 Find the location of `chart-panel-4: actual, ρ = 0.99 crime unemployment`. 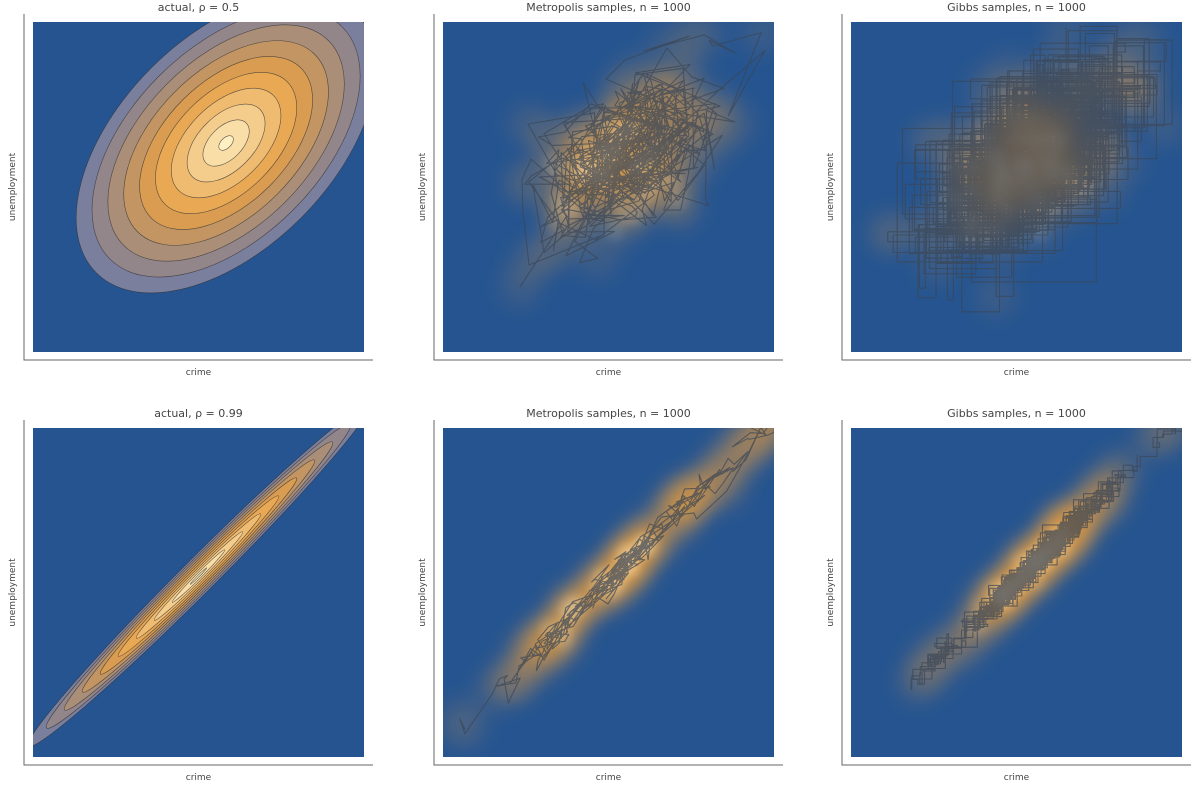

chart-panel-4: actual, ρ = 0.99 crime unemployment is located at coordinates (190, 595).